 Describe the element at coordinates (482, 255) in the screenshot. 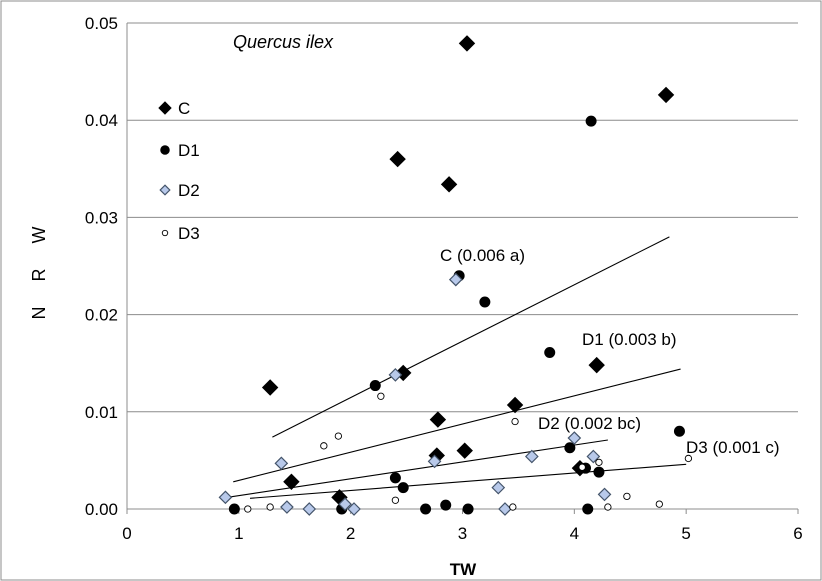

I see `fit-label-c: C (0.006 a)` at that location.